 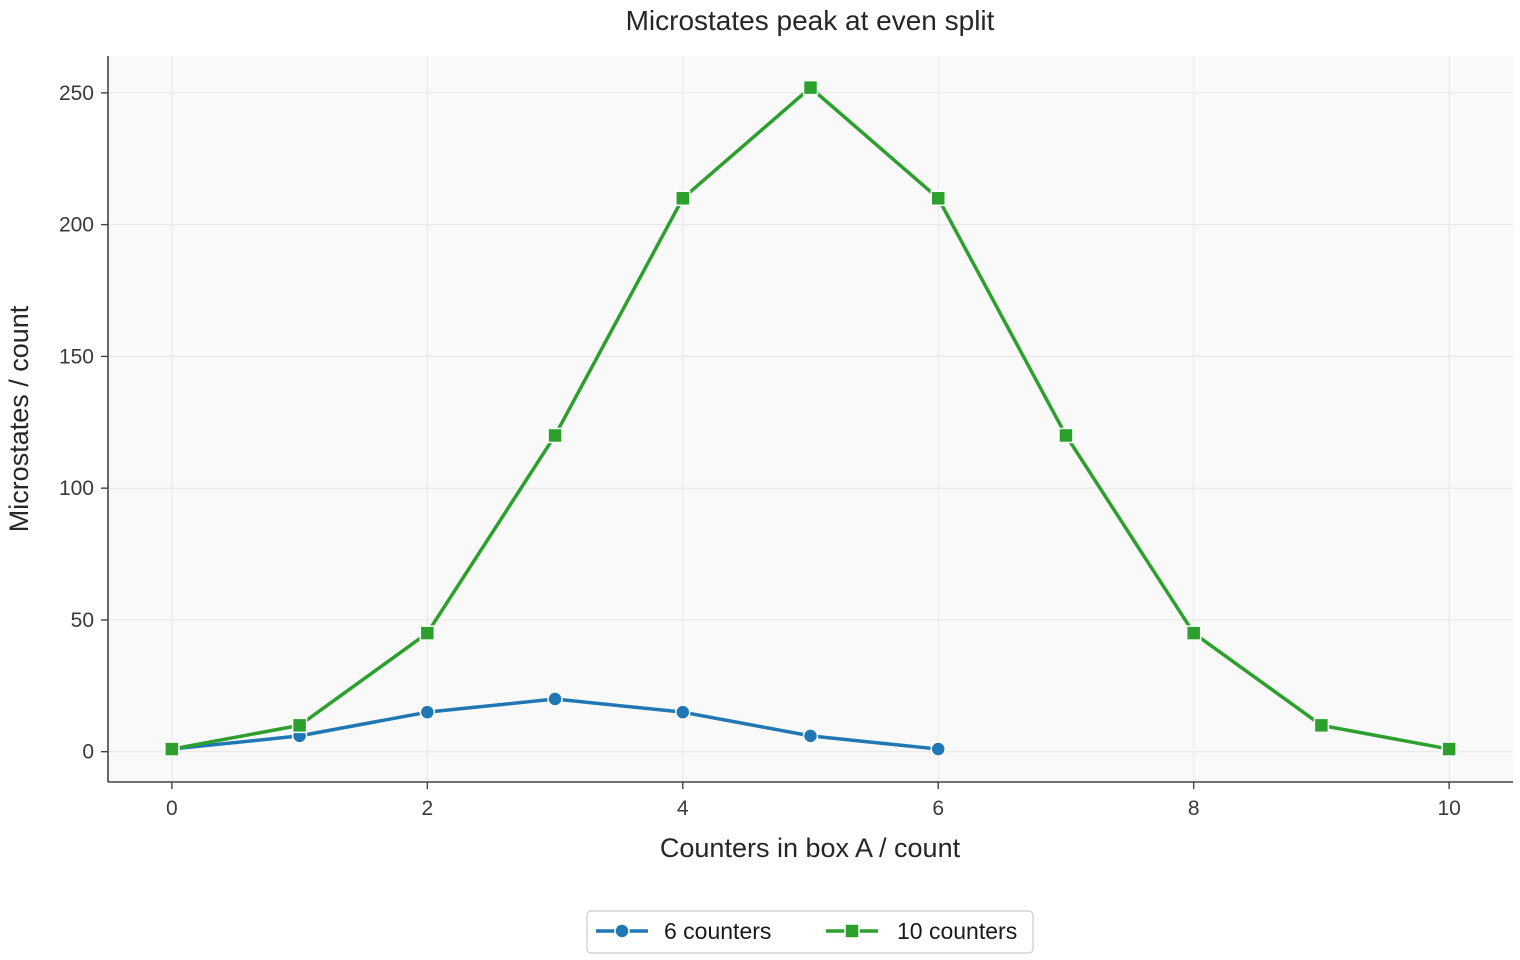 I want to click on chart-title: Microstates peak at even split, so click(x=810, y=20).